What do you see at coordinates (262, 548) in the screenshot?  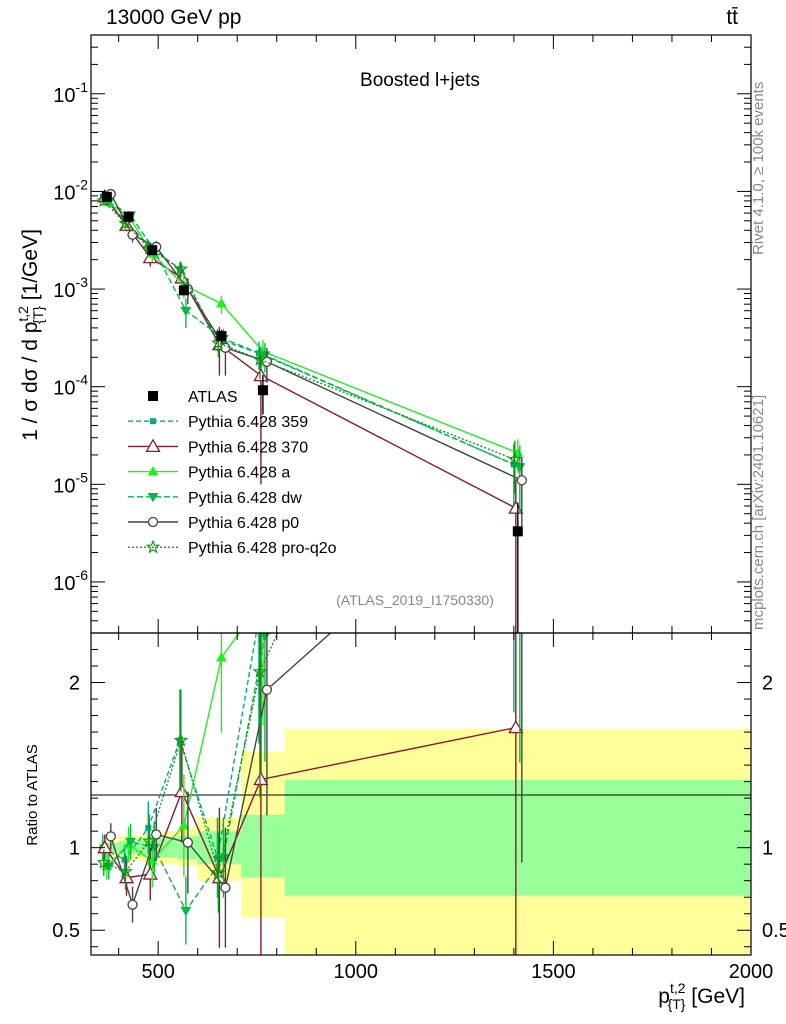 I see `legend-label: Pythia 6.428 pro-q2o` at bounding box center [262, 548].